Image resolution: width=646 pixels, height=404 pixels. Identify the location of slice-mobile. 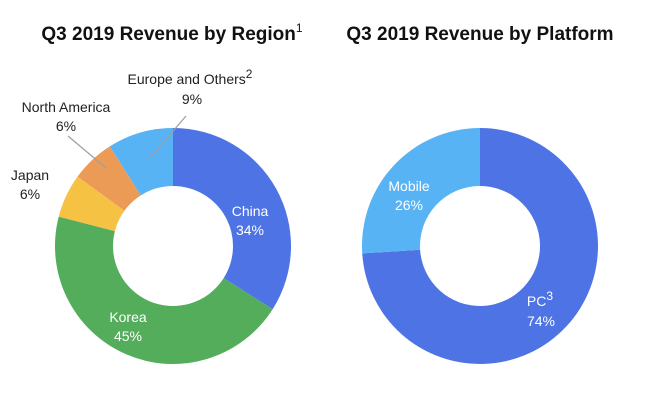
(421, 191).